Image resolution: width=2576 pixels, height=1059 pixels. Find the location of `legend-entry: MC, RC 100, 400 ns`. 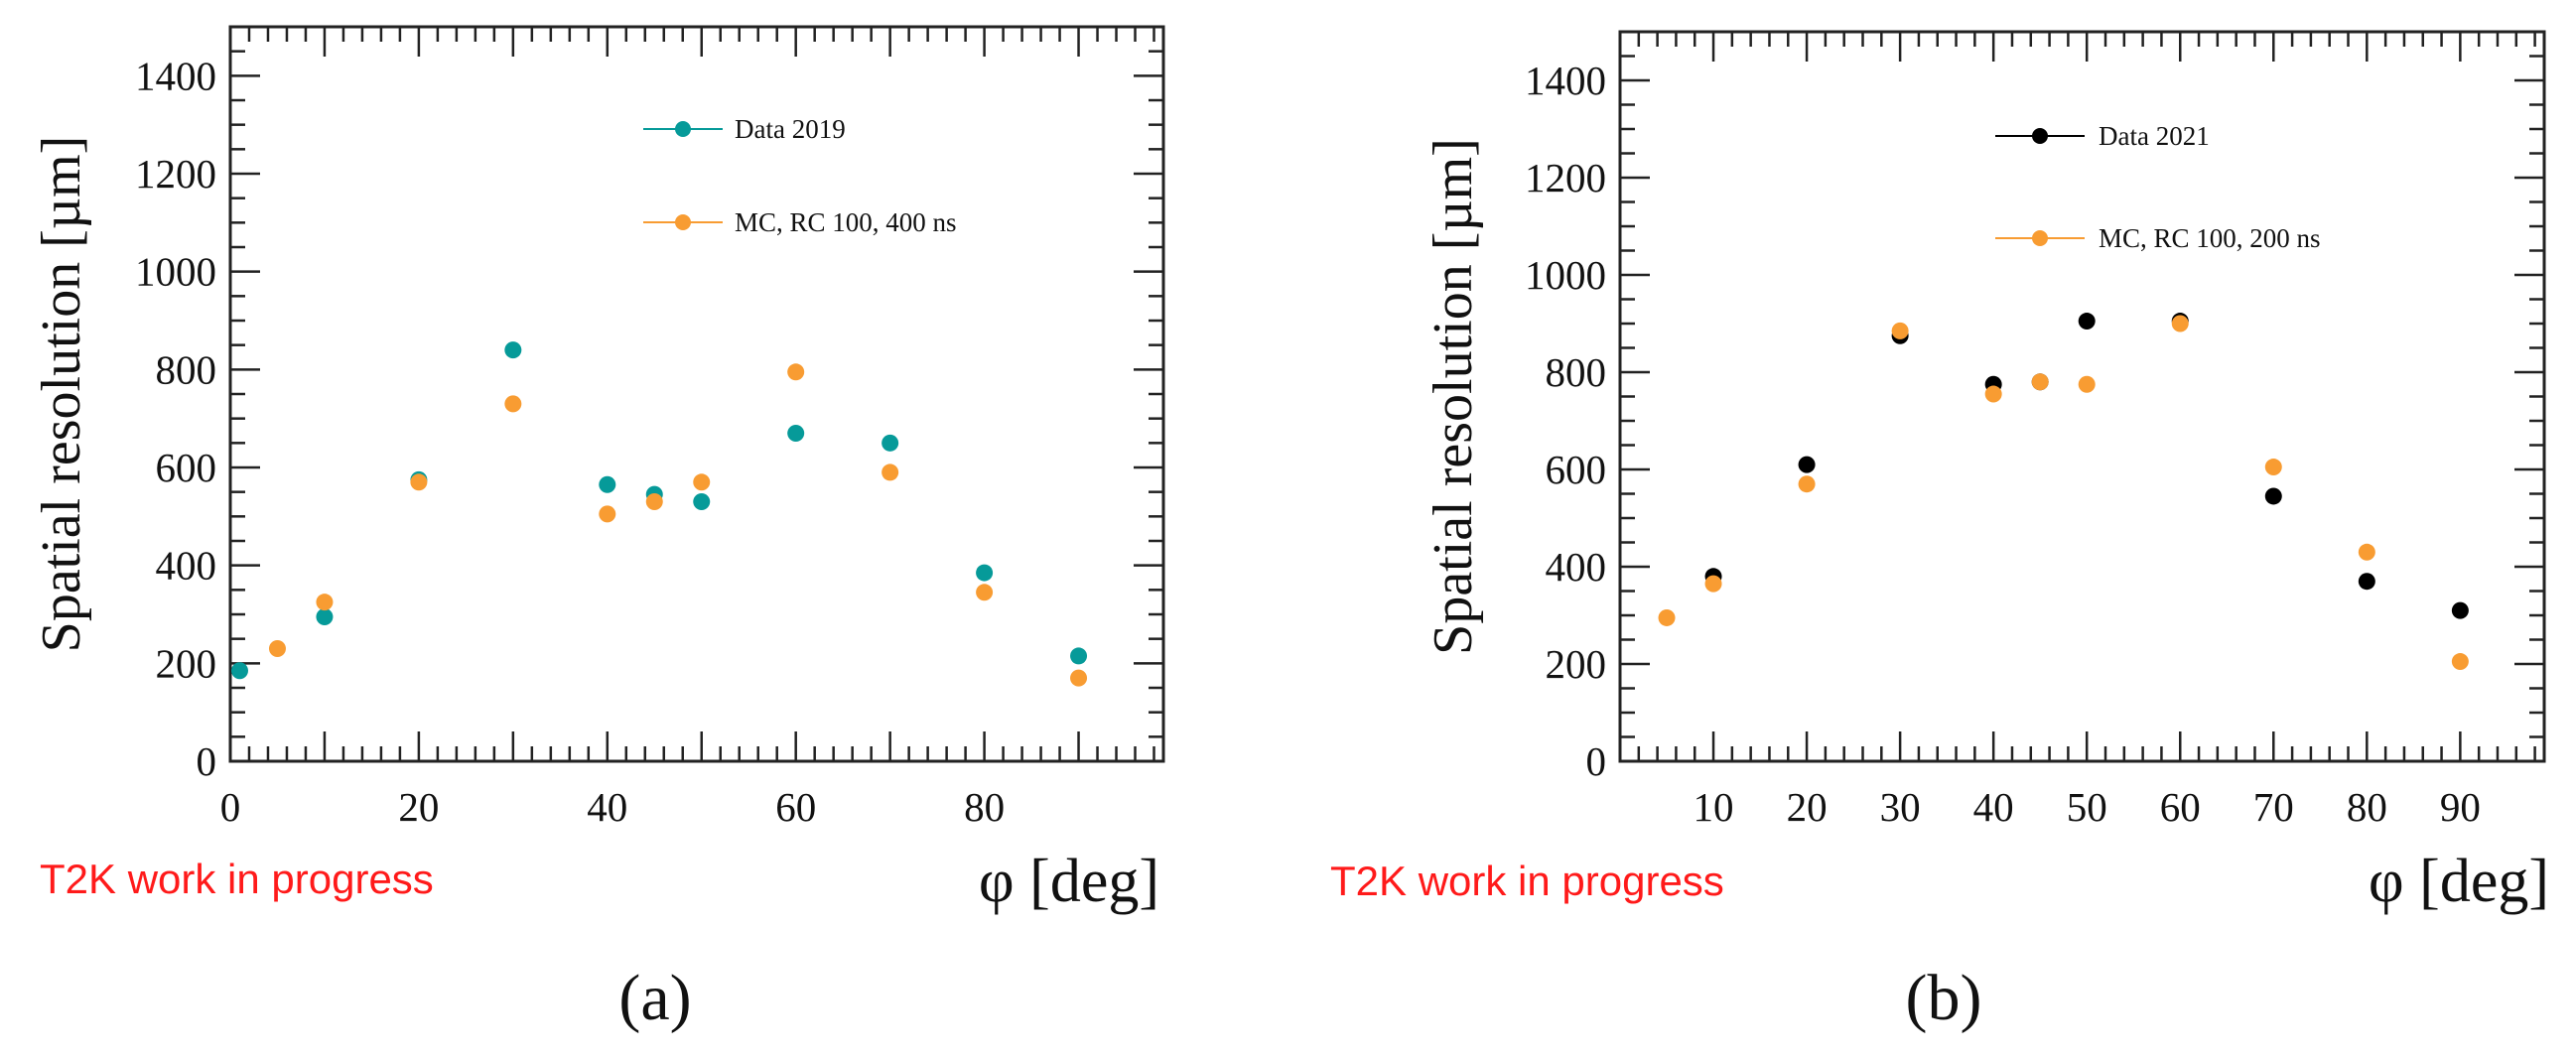

legend-entry: MC, RC 100, 400 ns is located at coordinates (846, 222).